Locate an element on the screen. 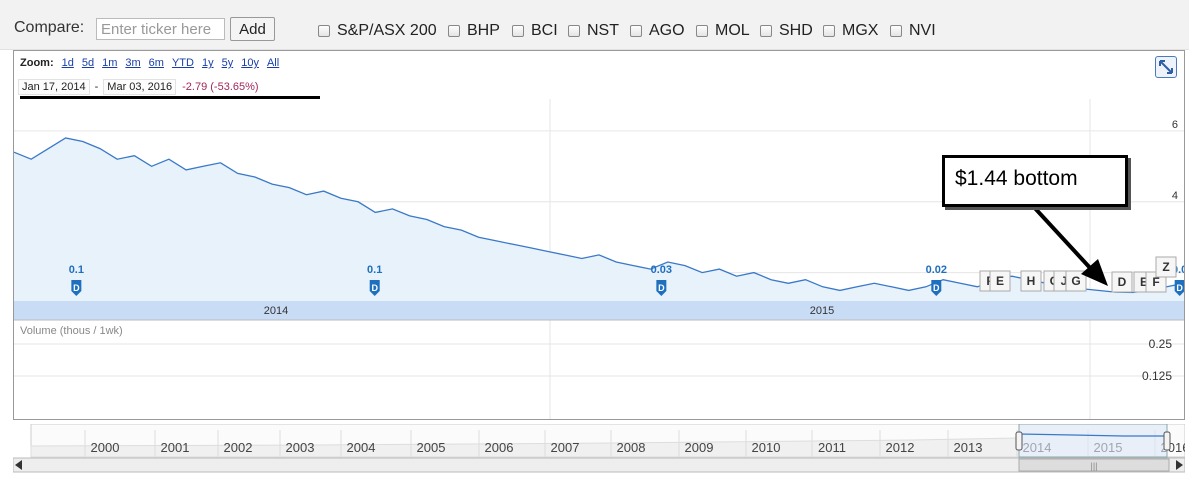  navigator-year-label: 2002 is located at coordinates (238, 447).